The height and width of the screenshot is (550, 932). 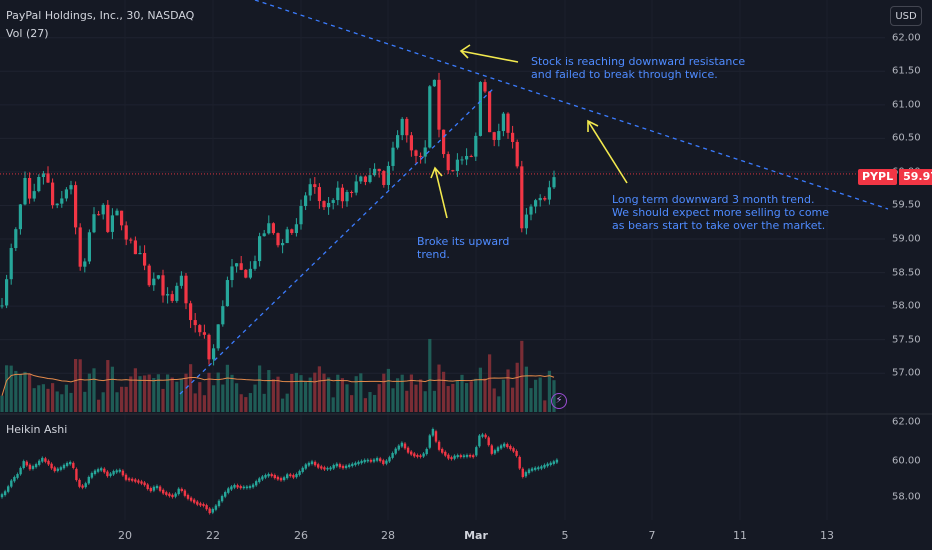 I want to click on heikin-ashi-candles, so click(x=279, y=471).